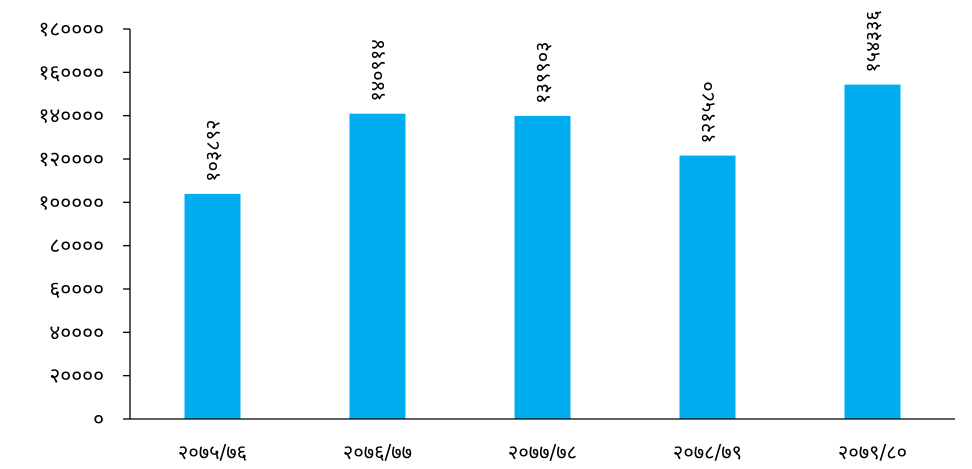 The height and width of the screenshot is (469, 972). Describe the element at coordinates (98, 419) in the screenshot. I see `y-tick-label: ०` at that location.